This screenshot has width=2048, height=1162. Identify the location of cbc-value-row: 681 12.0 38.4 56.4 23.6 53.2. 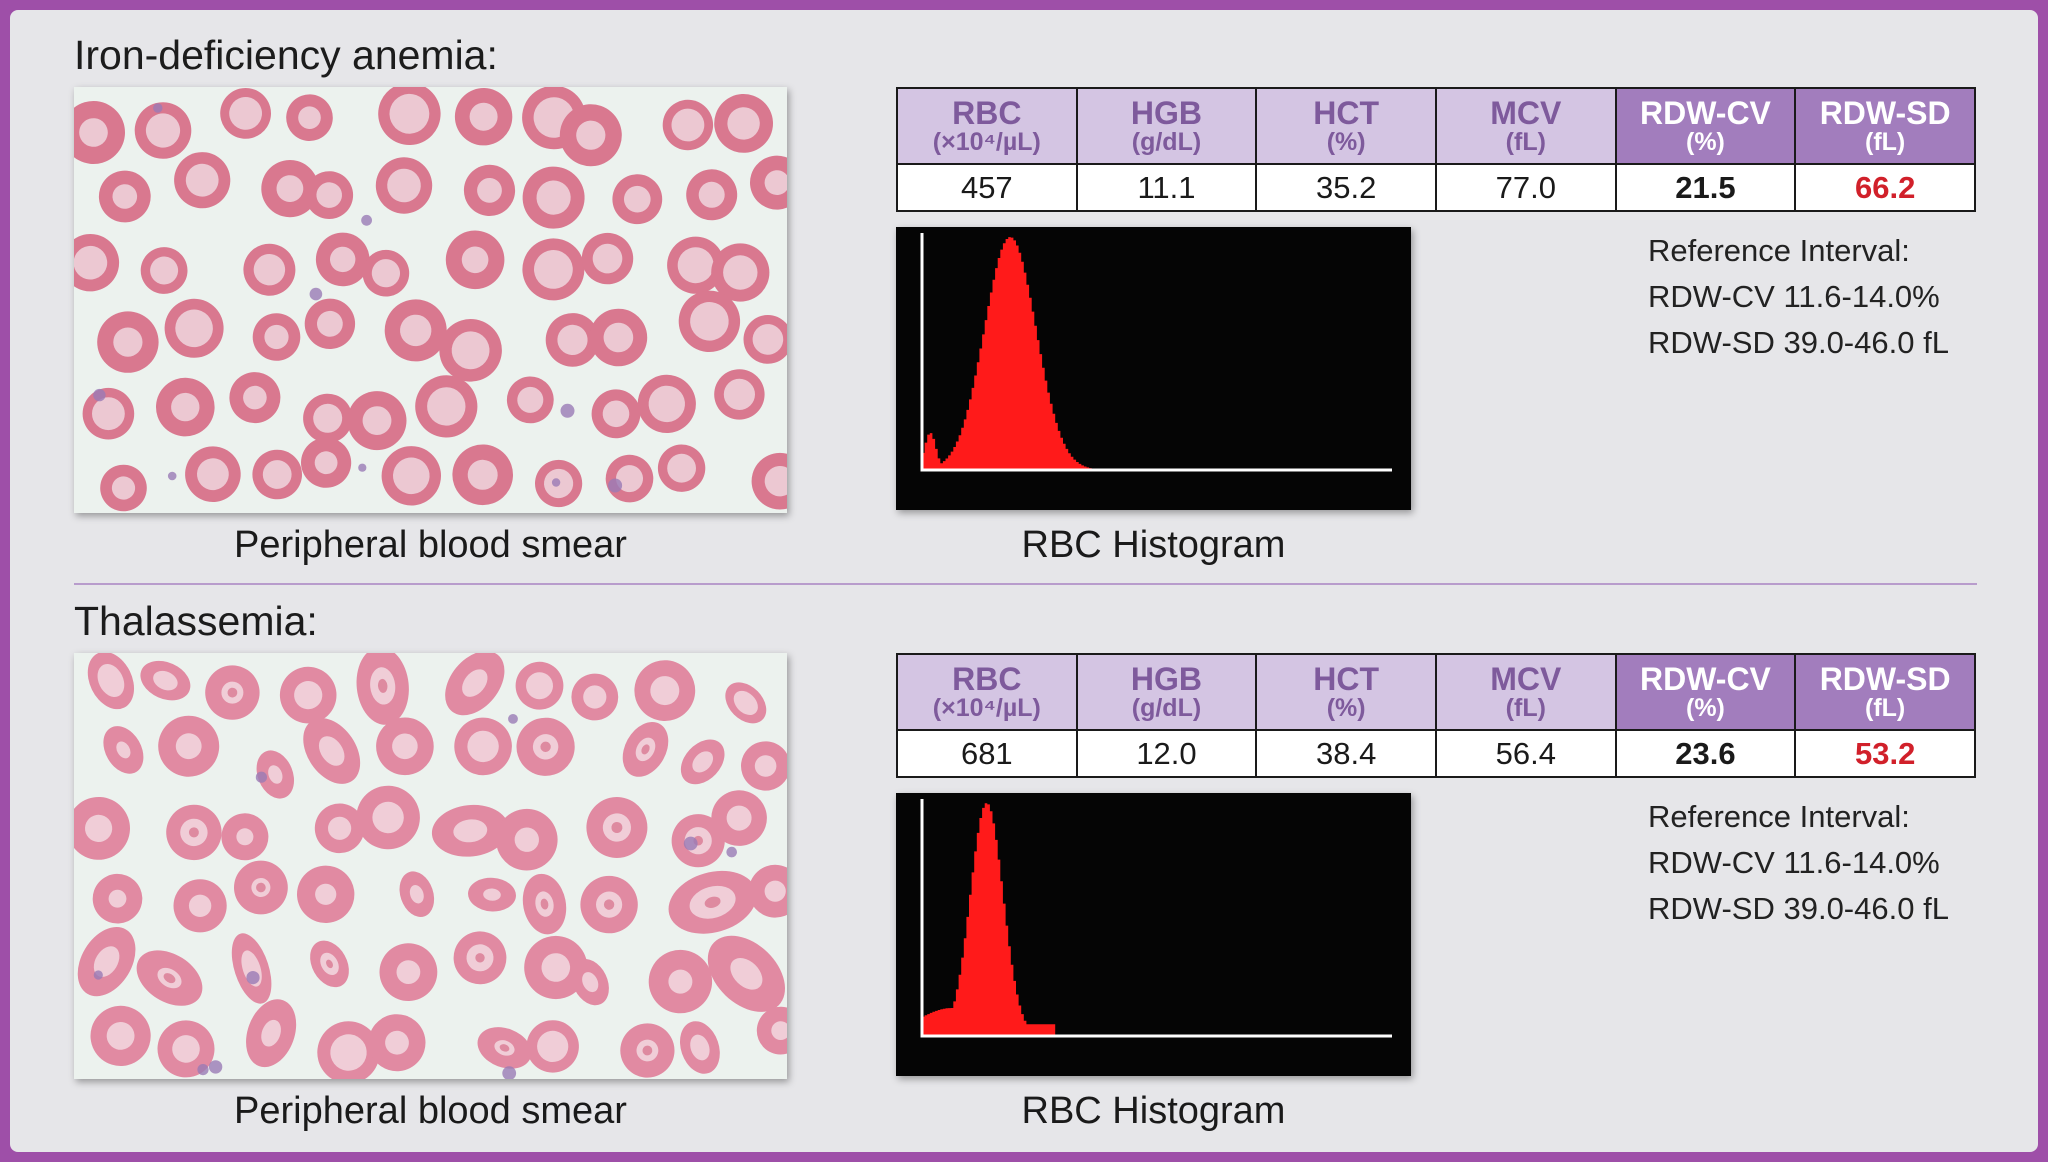
(1436, 753).